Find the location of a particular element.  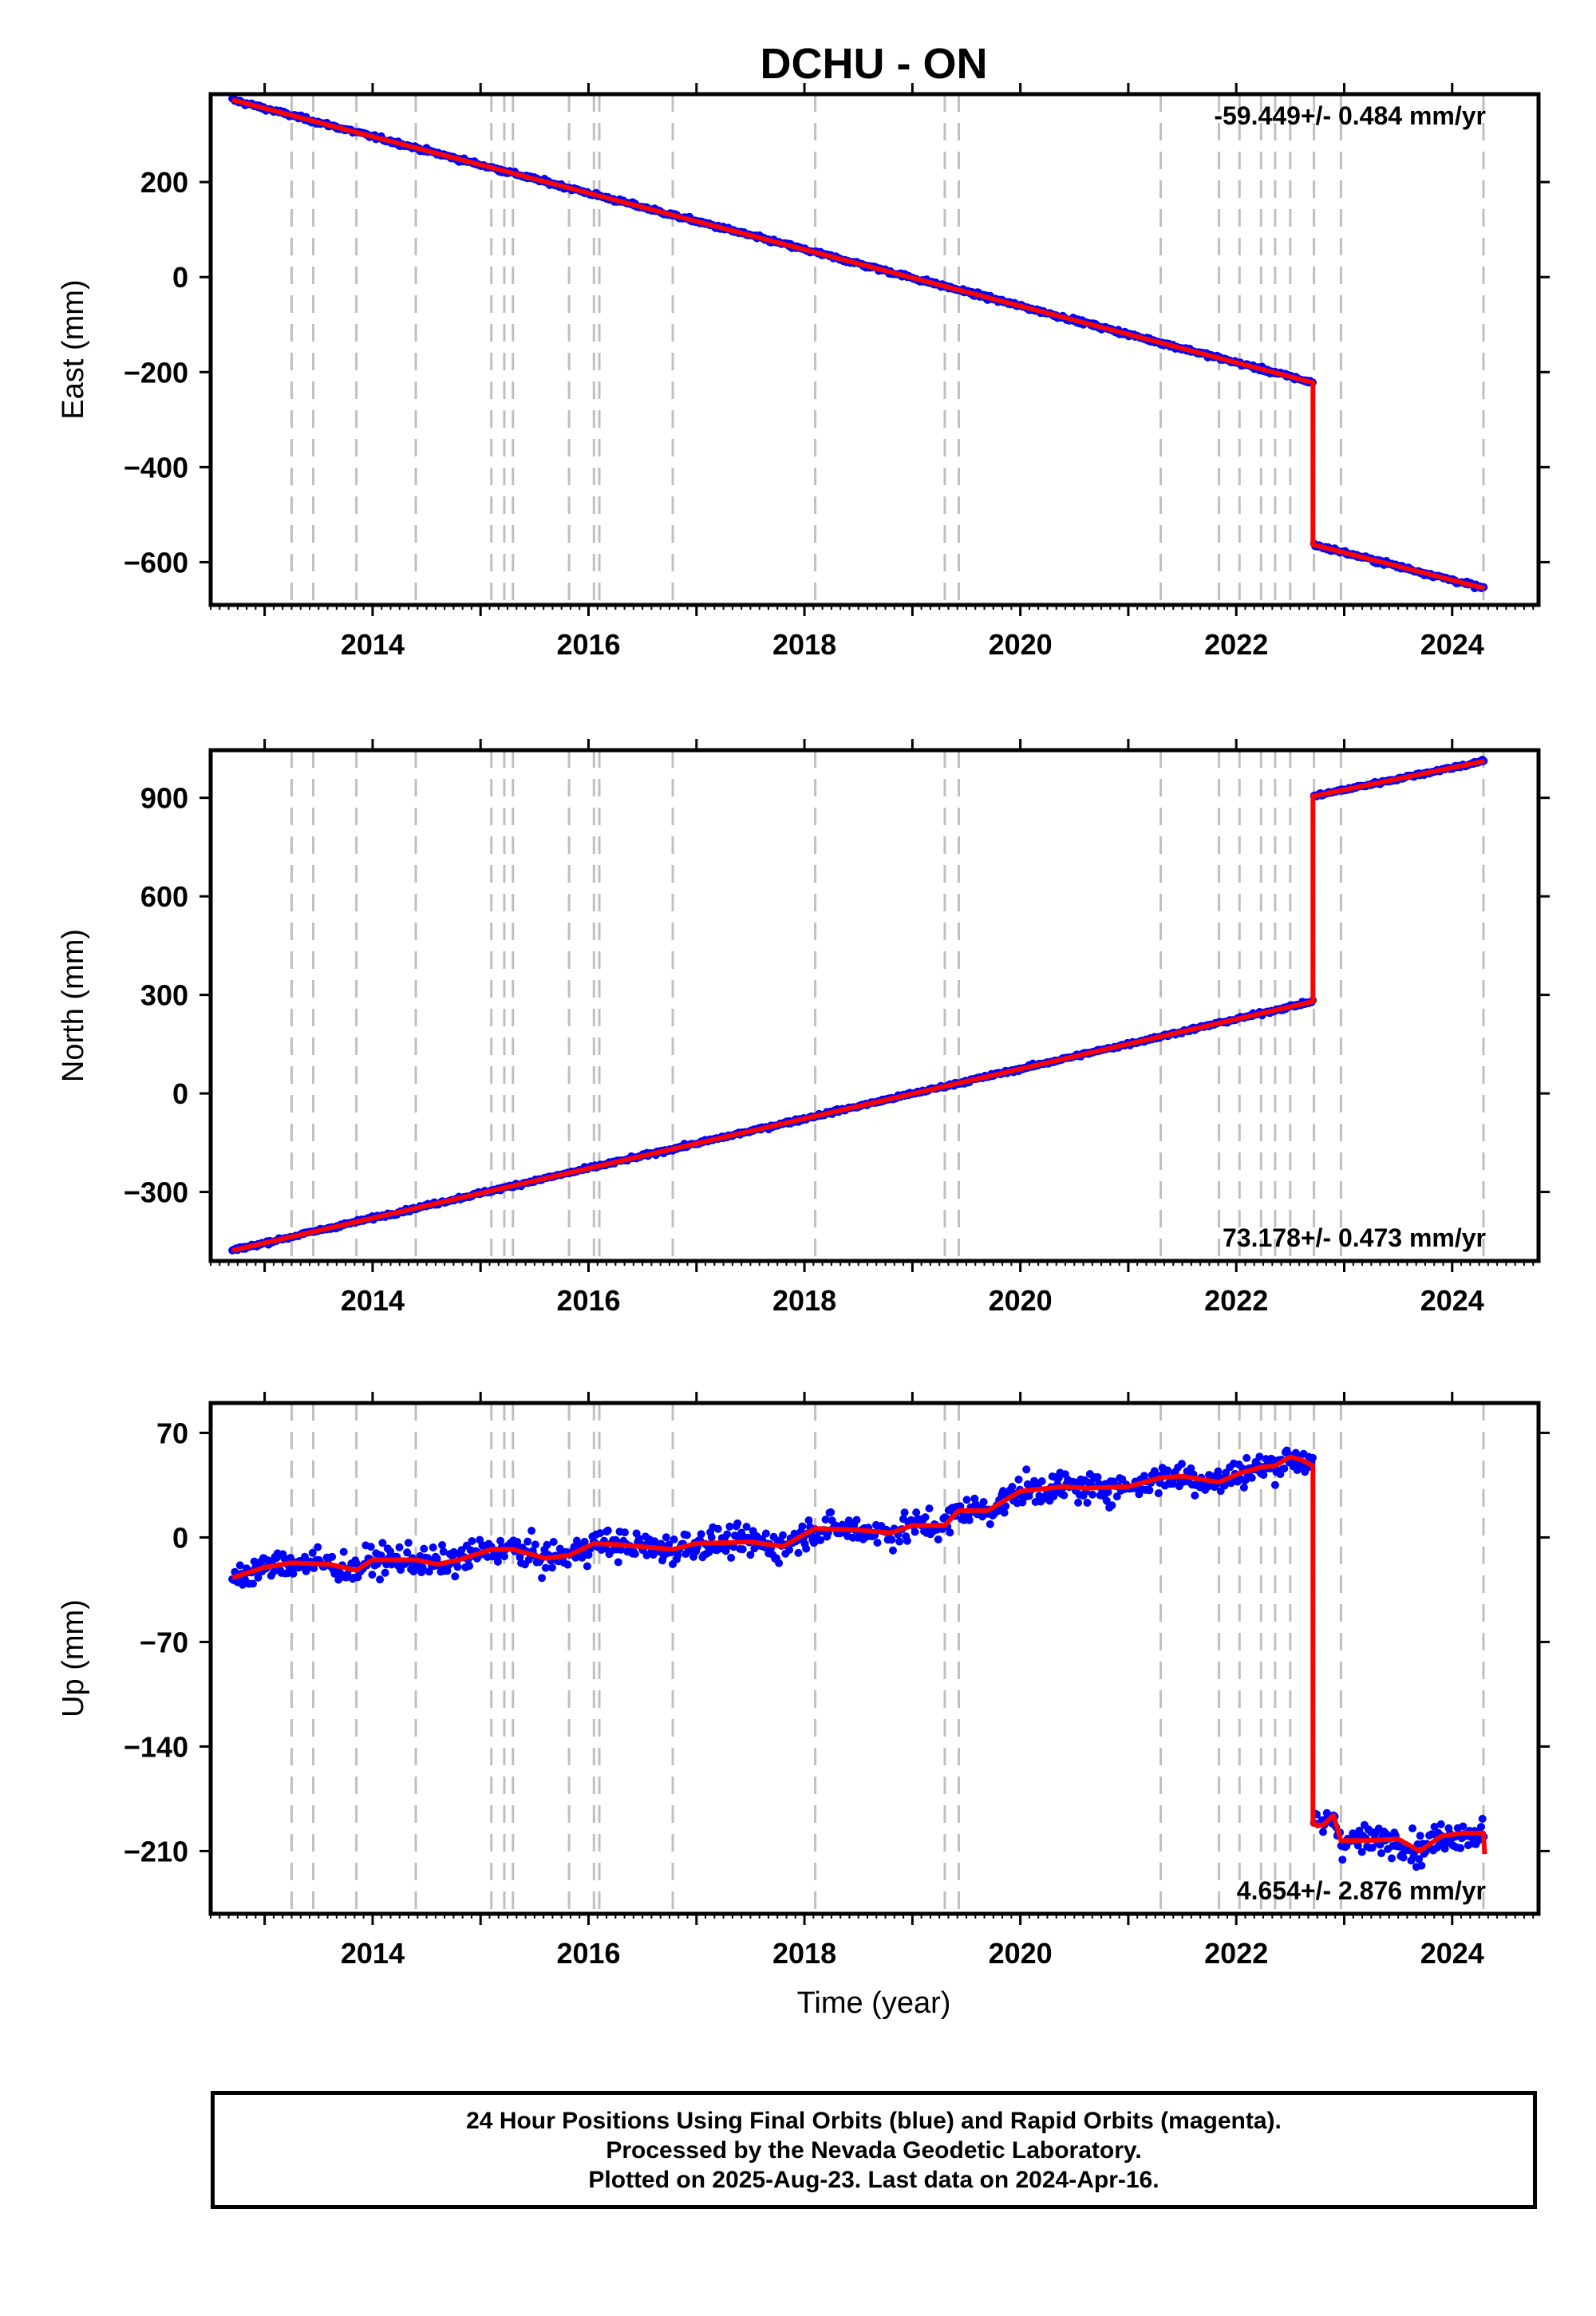

y-tick-label-east: 0 is located at coordinates (180, 277).